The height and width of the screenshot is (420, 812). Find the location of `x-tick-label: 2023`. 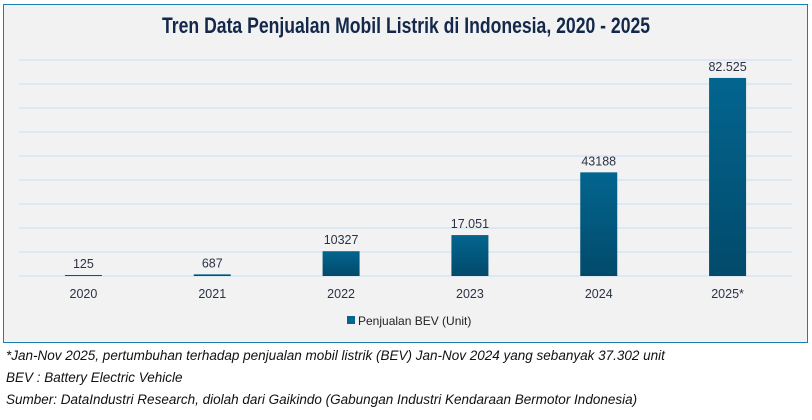

x-tick-label: 2023 is located at coordinates (470, 294).